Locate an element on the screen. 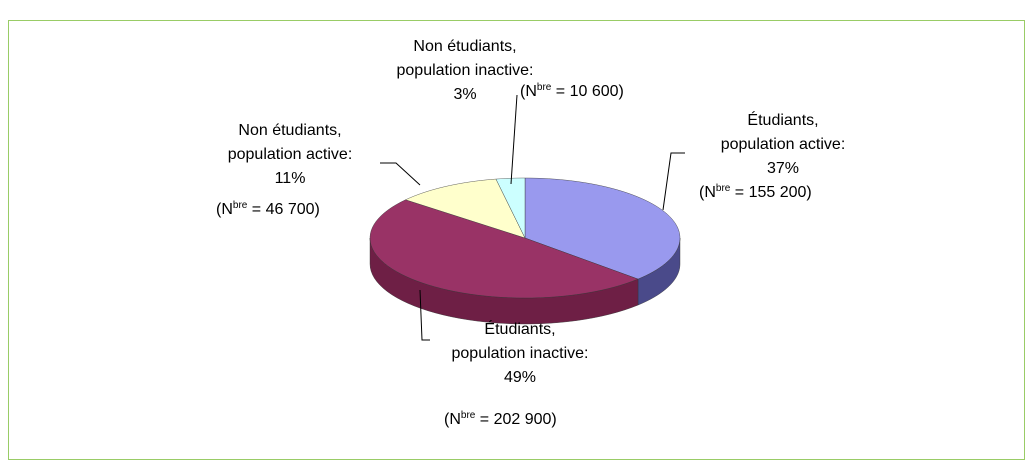 The image size is (1033, 472). text: 11% is located at coordinates (290, 178).